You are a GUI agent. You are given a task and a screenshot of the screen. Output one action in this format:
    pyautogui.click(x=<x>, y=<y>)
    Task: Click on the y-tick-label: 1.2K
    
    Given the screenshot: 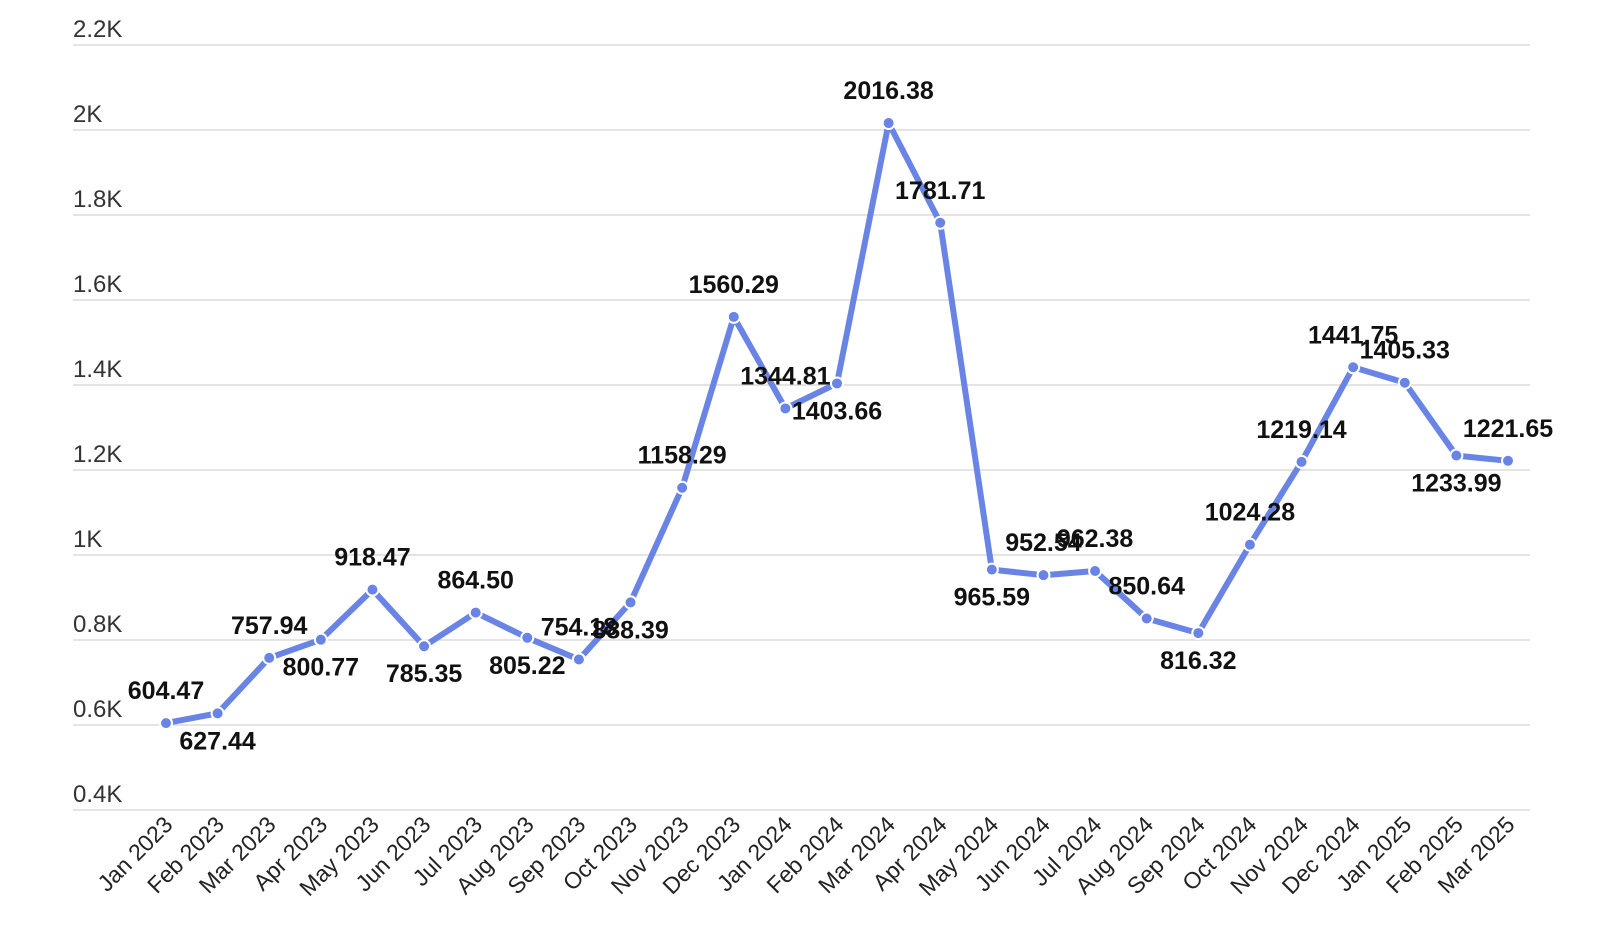 What is the action you would take?
    pyautogui.click(x=97, y=454)
    